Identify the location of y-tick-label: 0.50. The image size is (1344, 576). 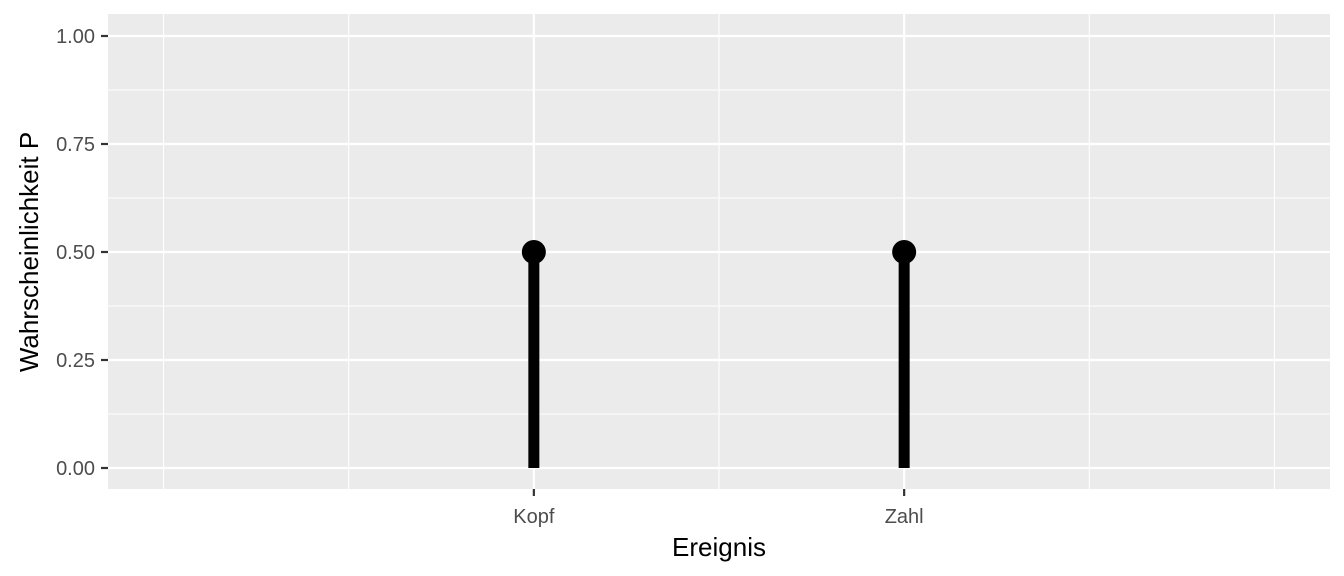
(75, 253).